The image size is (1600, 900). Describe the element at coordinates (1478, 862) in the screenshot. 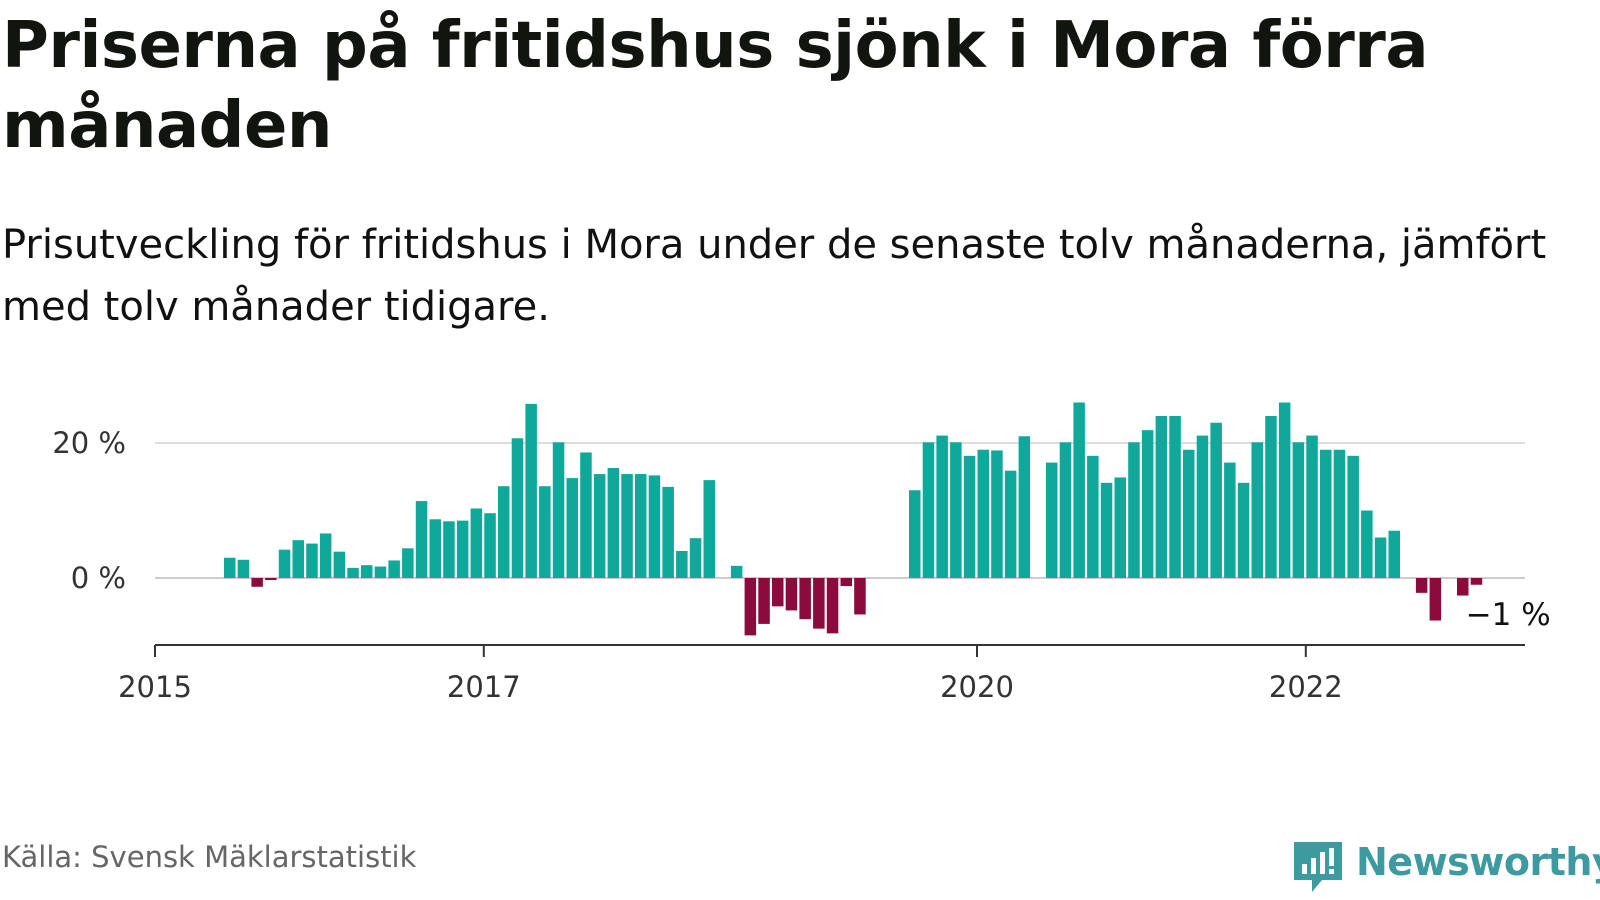

I see `brand-name: Newsworthy` at that location.